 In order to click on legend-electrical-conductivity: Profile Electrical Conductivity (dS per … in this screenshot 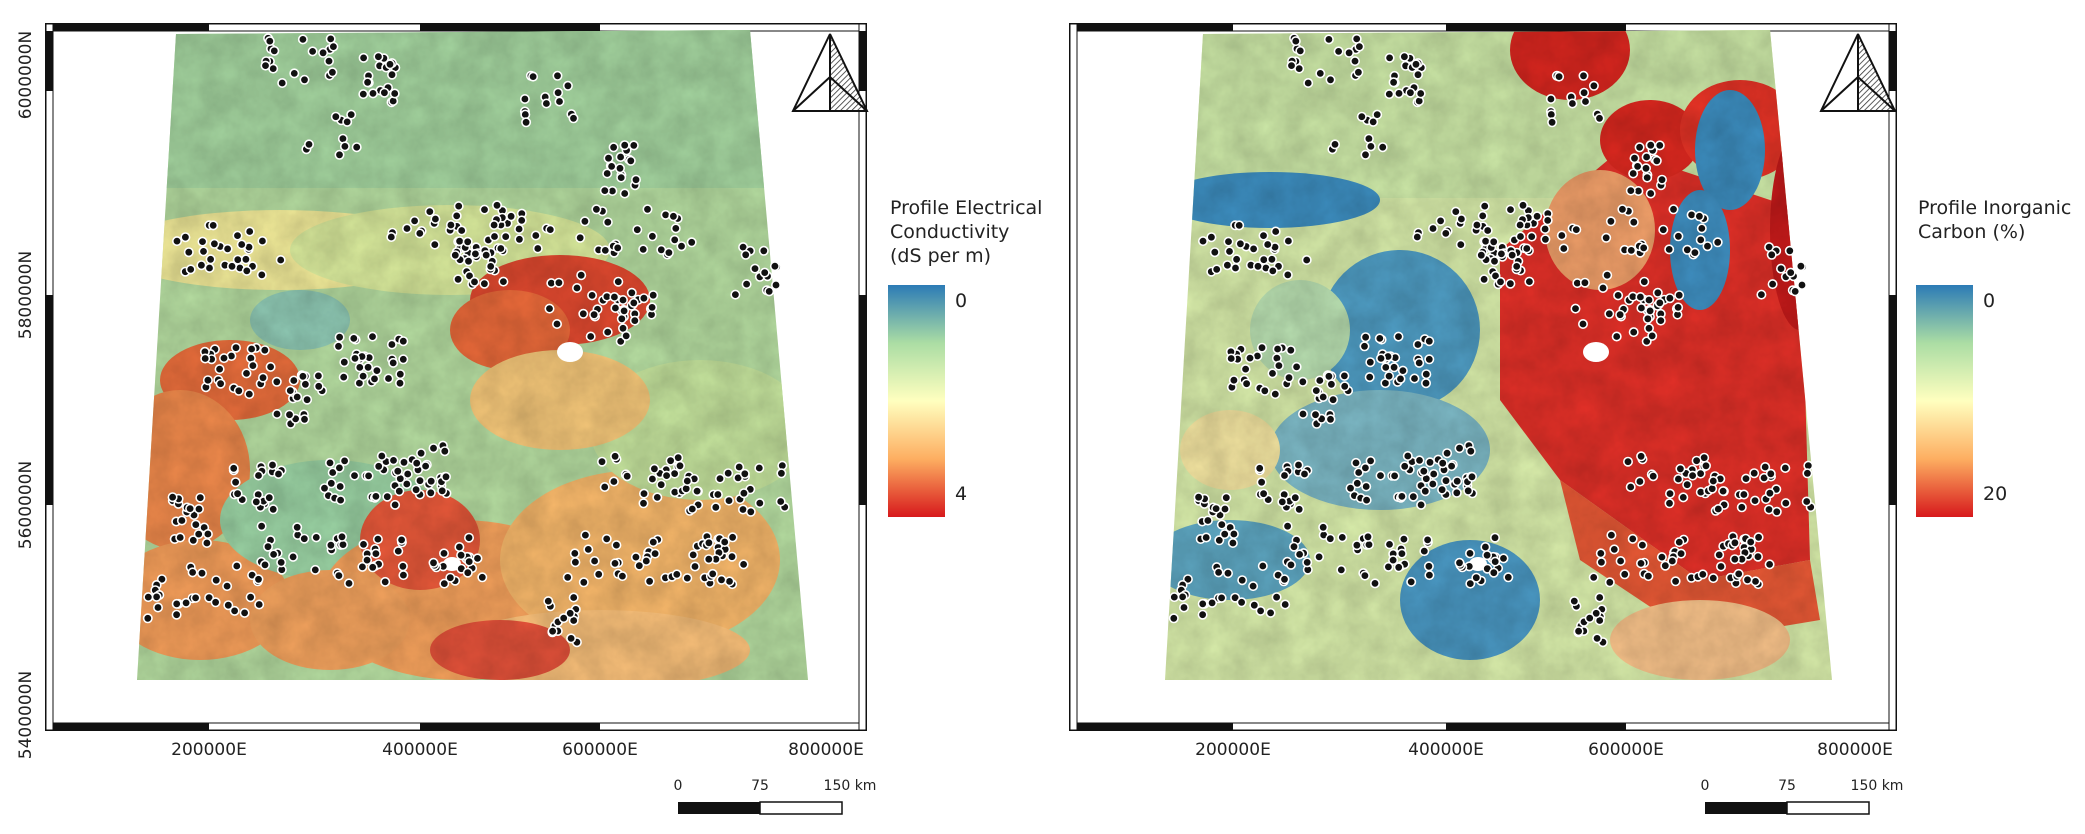, I will do `click(965, 357)`.